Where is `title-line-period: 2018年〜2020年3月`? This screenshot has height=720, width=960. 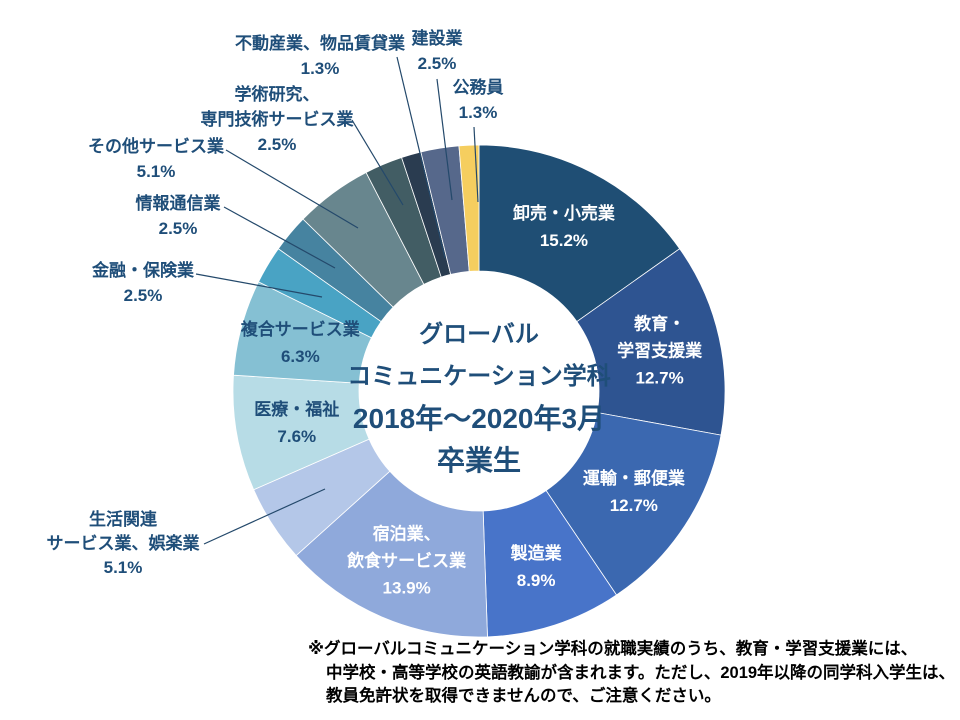
title-line-period: 2018年〜2020年3月 is located at coordinates (479, 418).